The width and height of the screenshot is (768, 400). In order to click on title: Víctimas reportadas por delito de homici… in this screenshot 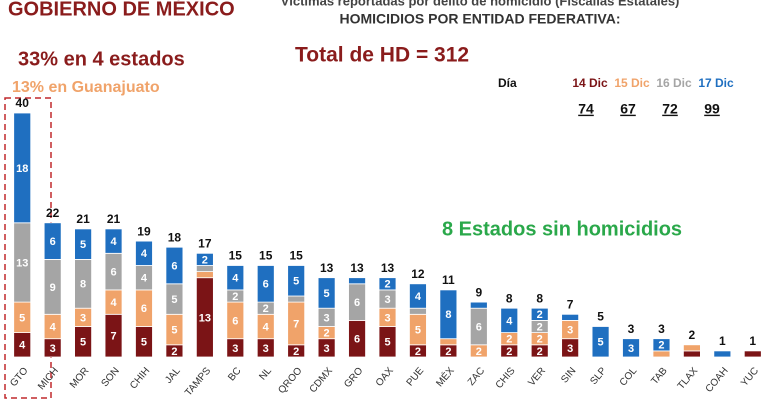, I will do `click(480, 4)`.